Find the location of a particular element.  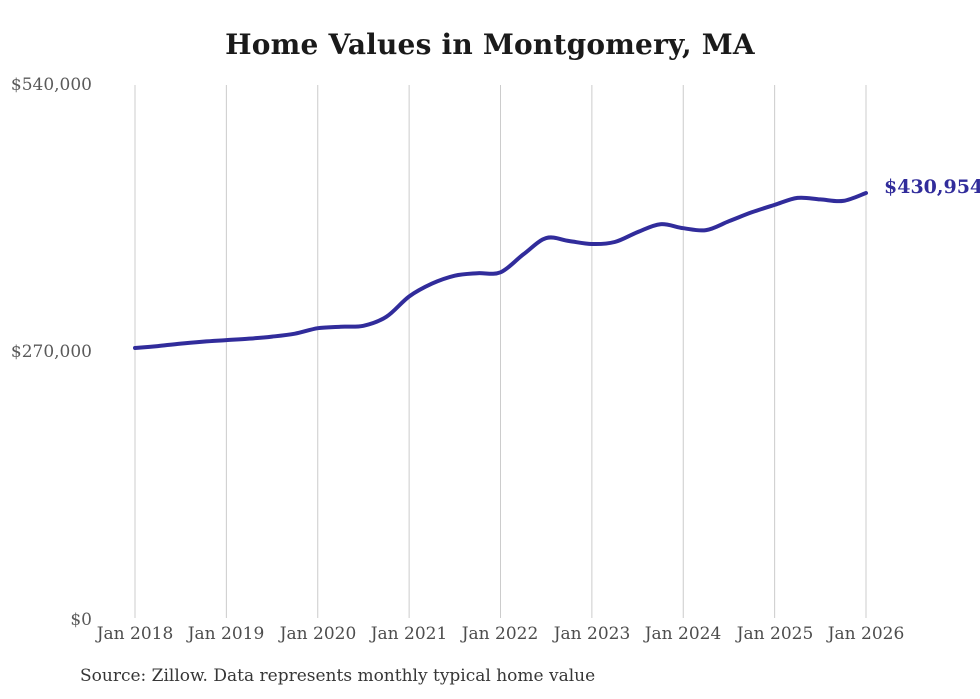

chart-title: Home Values in Montgomery, MA is located at coordinates (490, 44).